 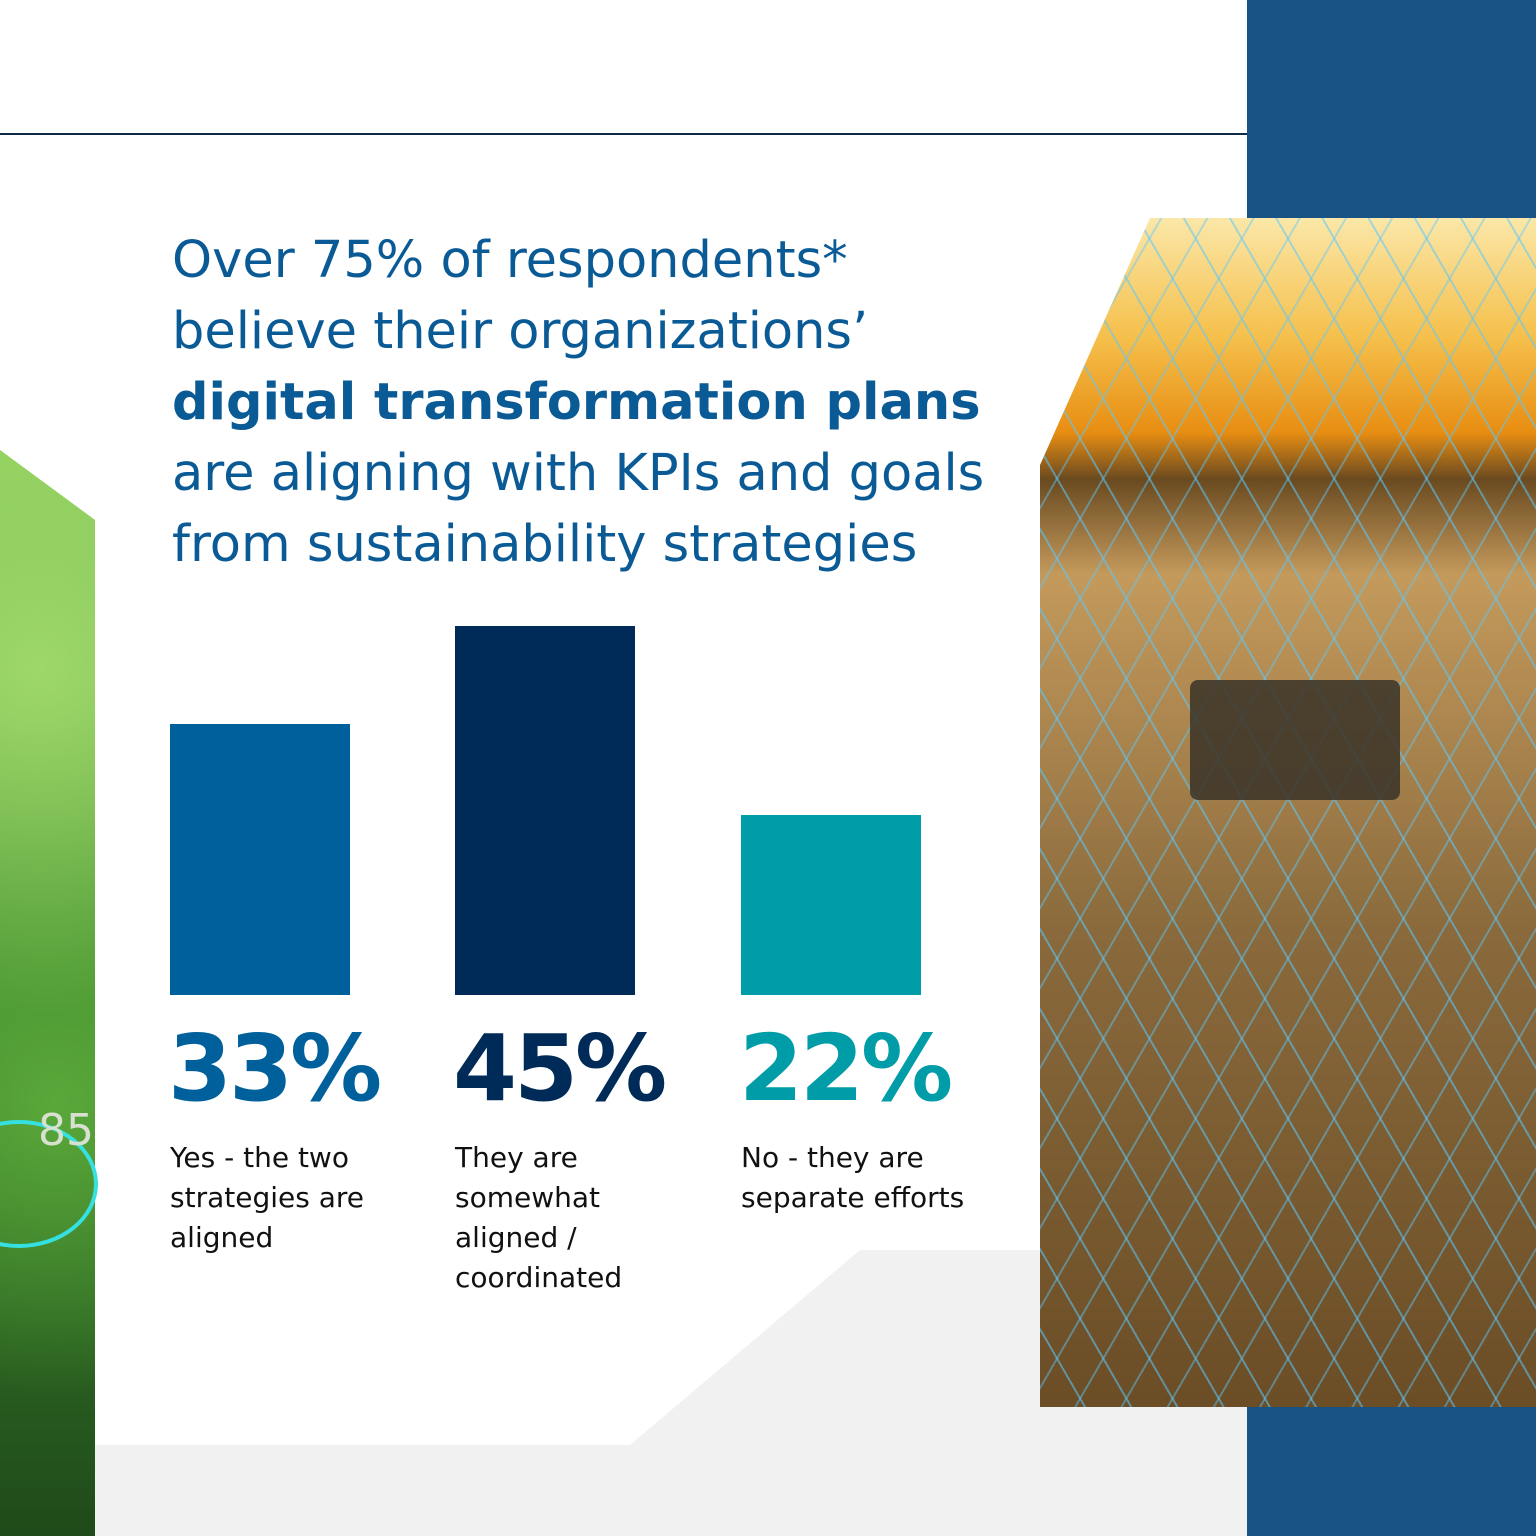 What do you see at coordinates (1391, 1471) in the screenshot?
I see `navy-dot-panel-bottom` at bounding box center [1391, 1471].